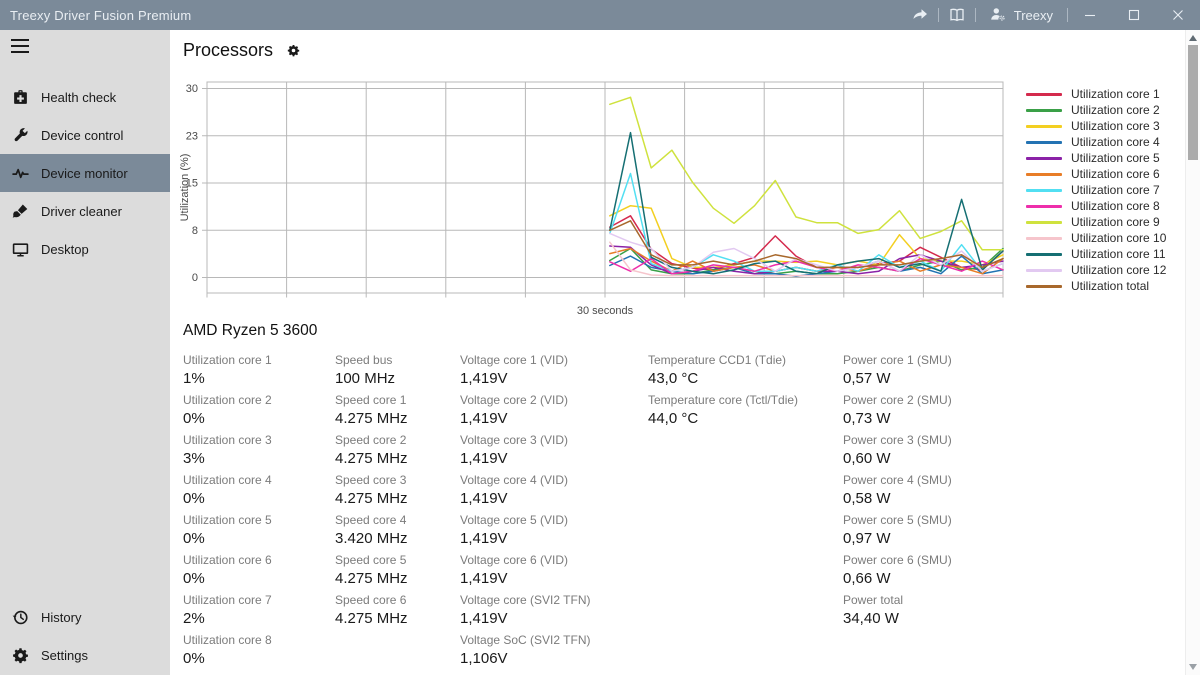  I want to click on sensor-cell: Utilization core 5 0%, so click(259, 533).